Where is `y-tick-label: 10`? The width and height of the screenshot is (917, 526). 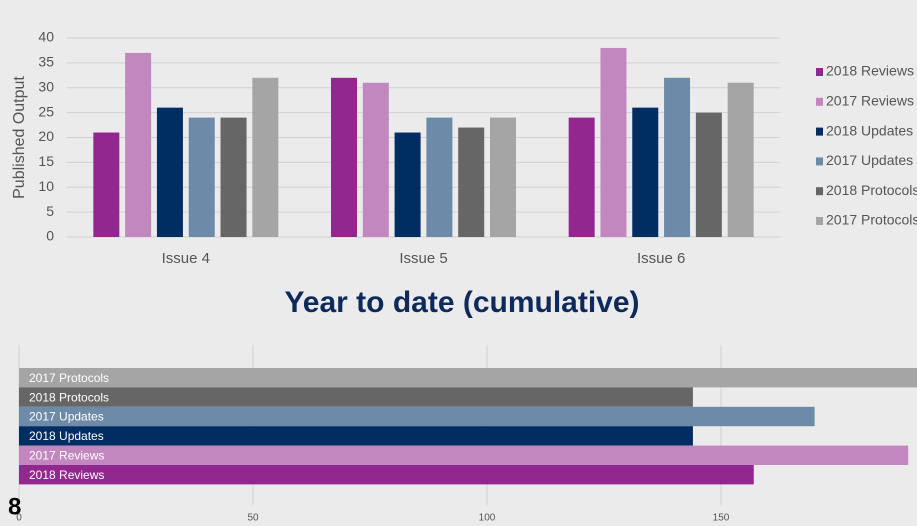 y-tick-label: 10 is located at coordinates (46, 186).